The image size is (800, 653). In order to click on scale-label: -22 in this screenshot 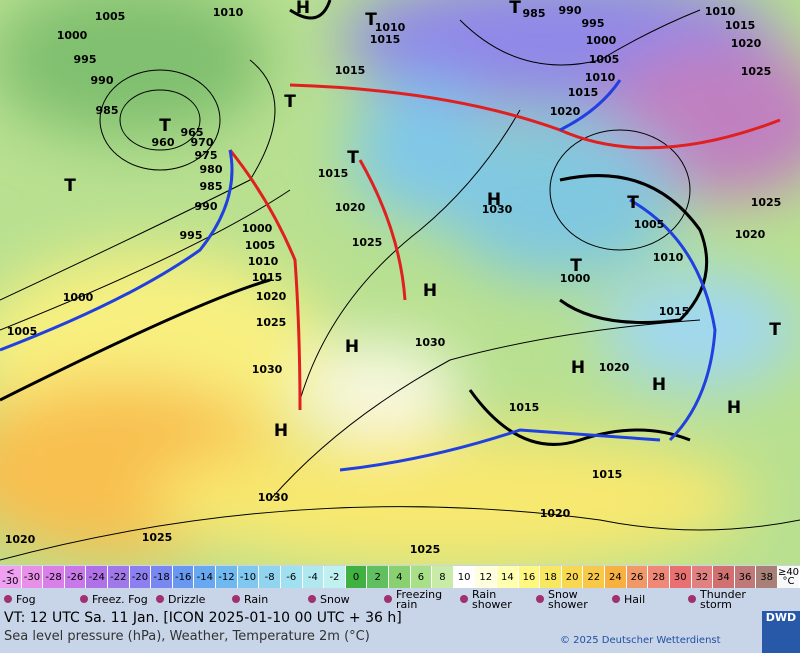, I will do `click(118, 577)`.